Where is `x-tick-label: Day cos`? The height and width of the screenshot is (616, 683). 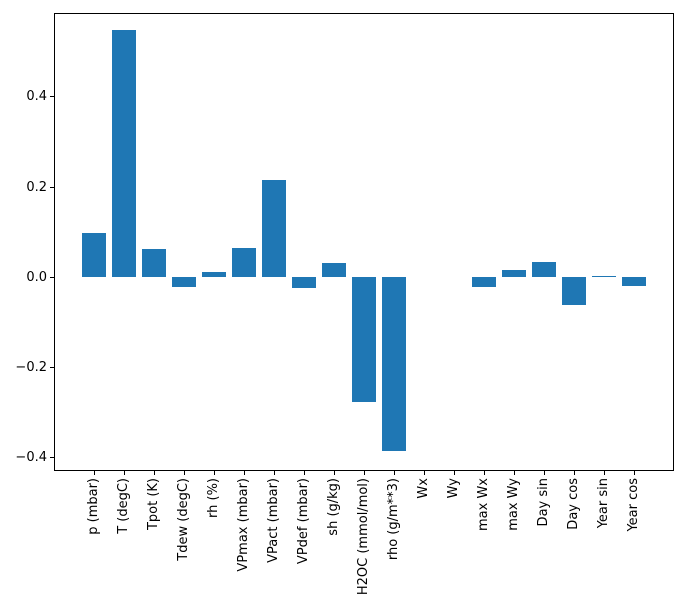 x-tick-label: Day cos is located at coordinates (573, 504).